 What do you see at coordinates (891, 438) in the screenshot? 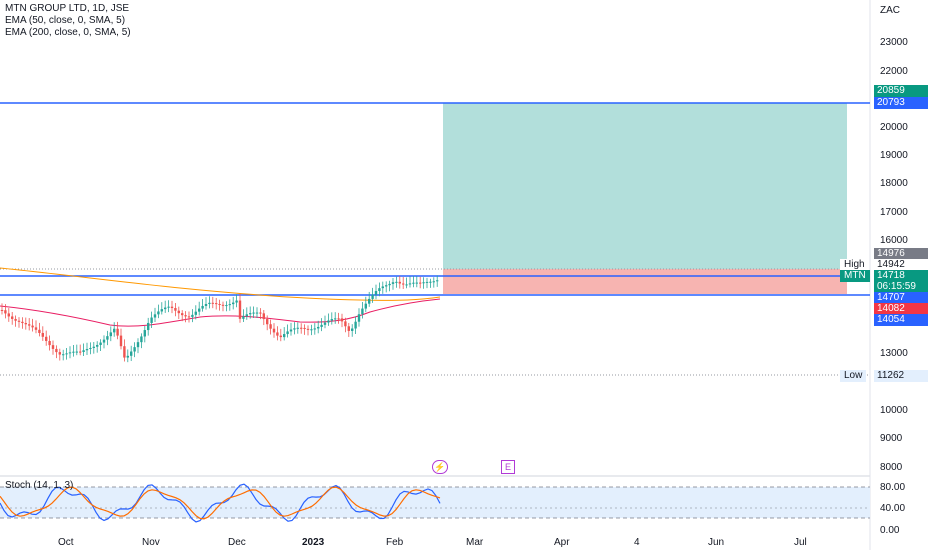
I see `price-tick: 9000` at bounding box center [891, 438].